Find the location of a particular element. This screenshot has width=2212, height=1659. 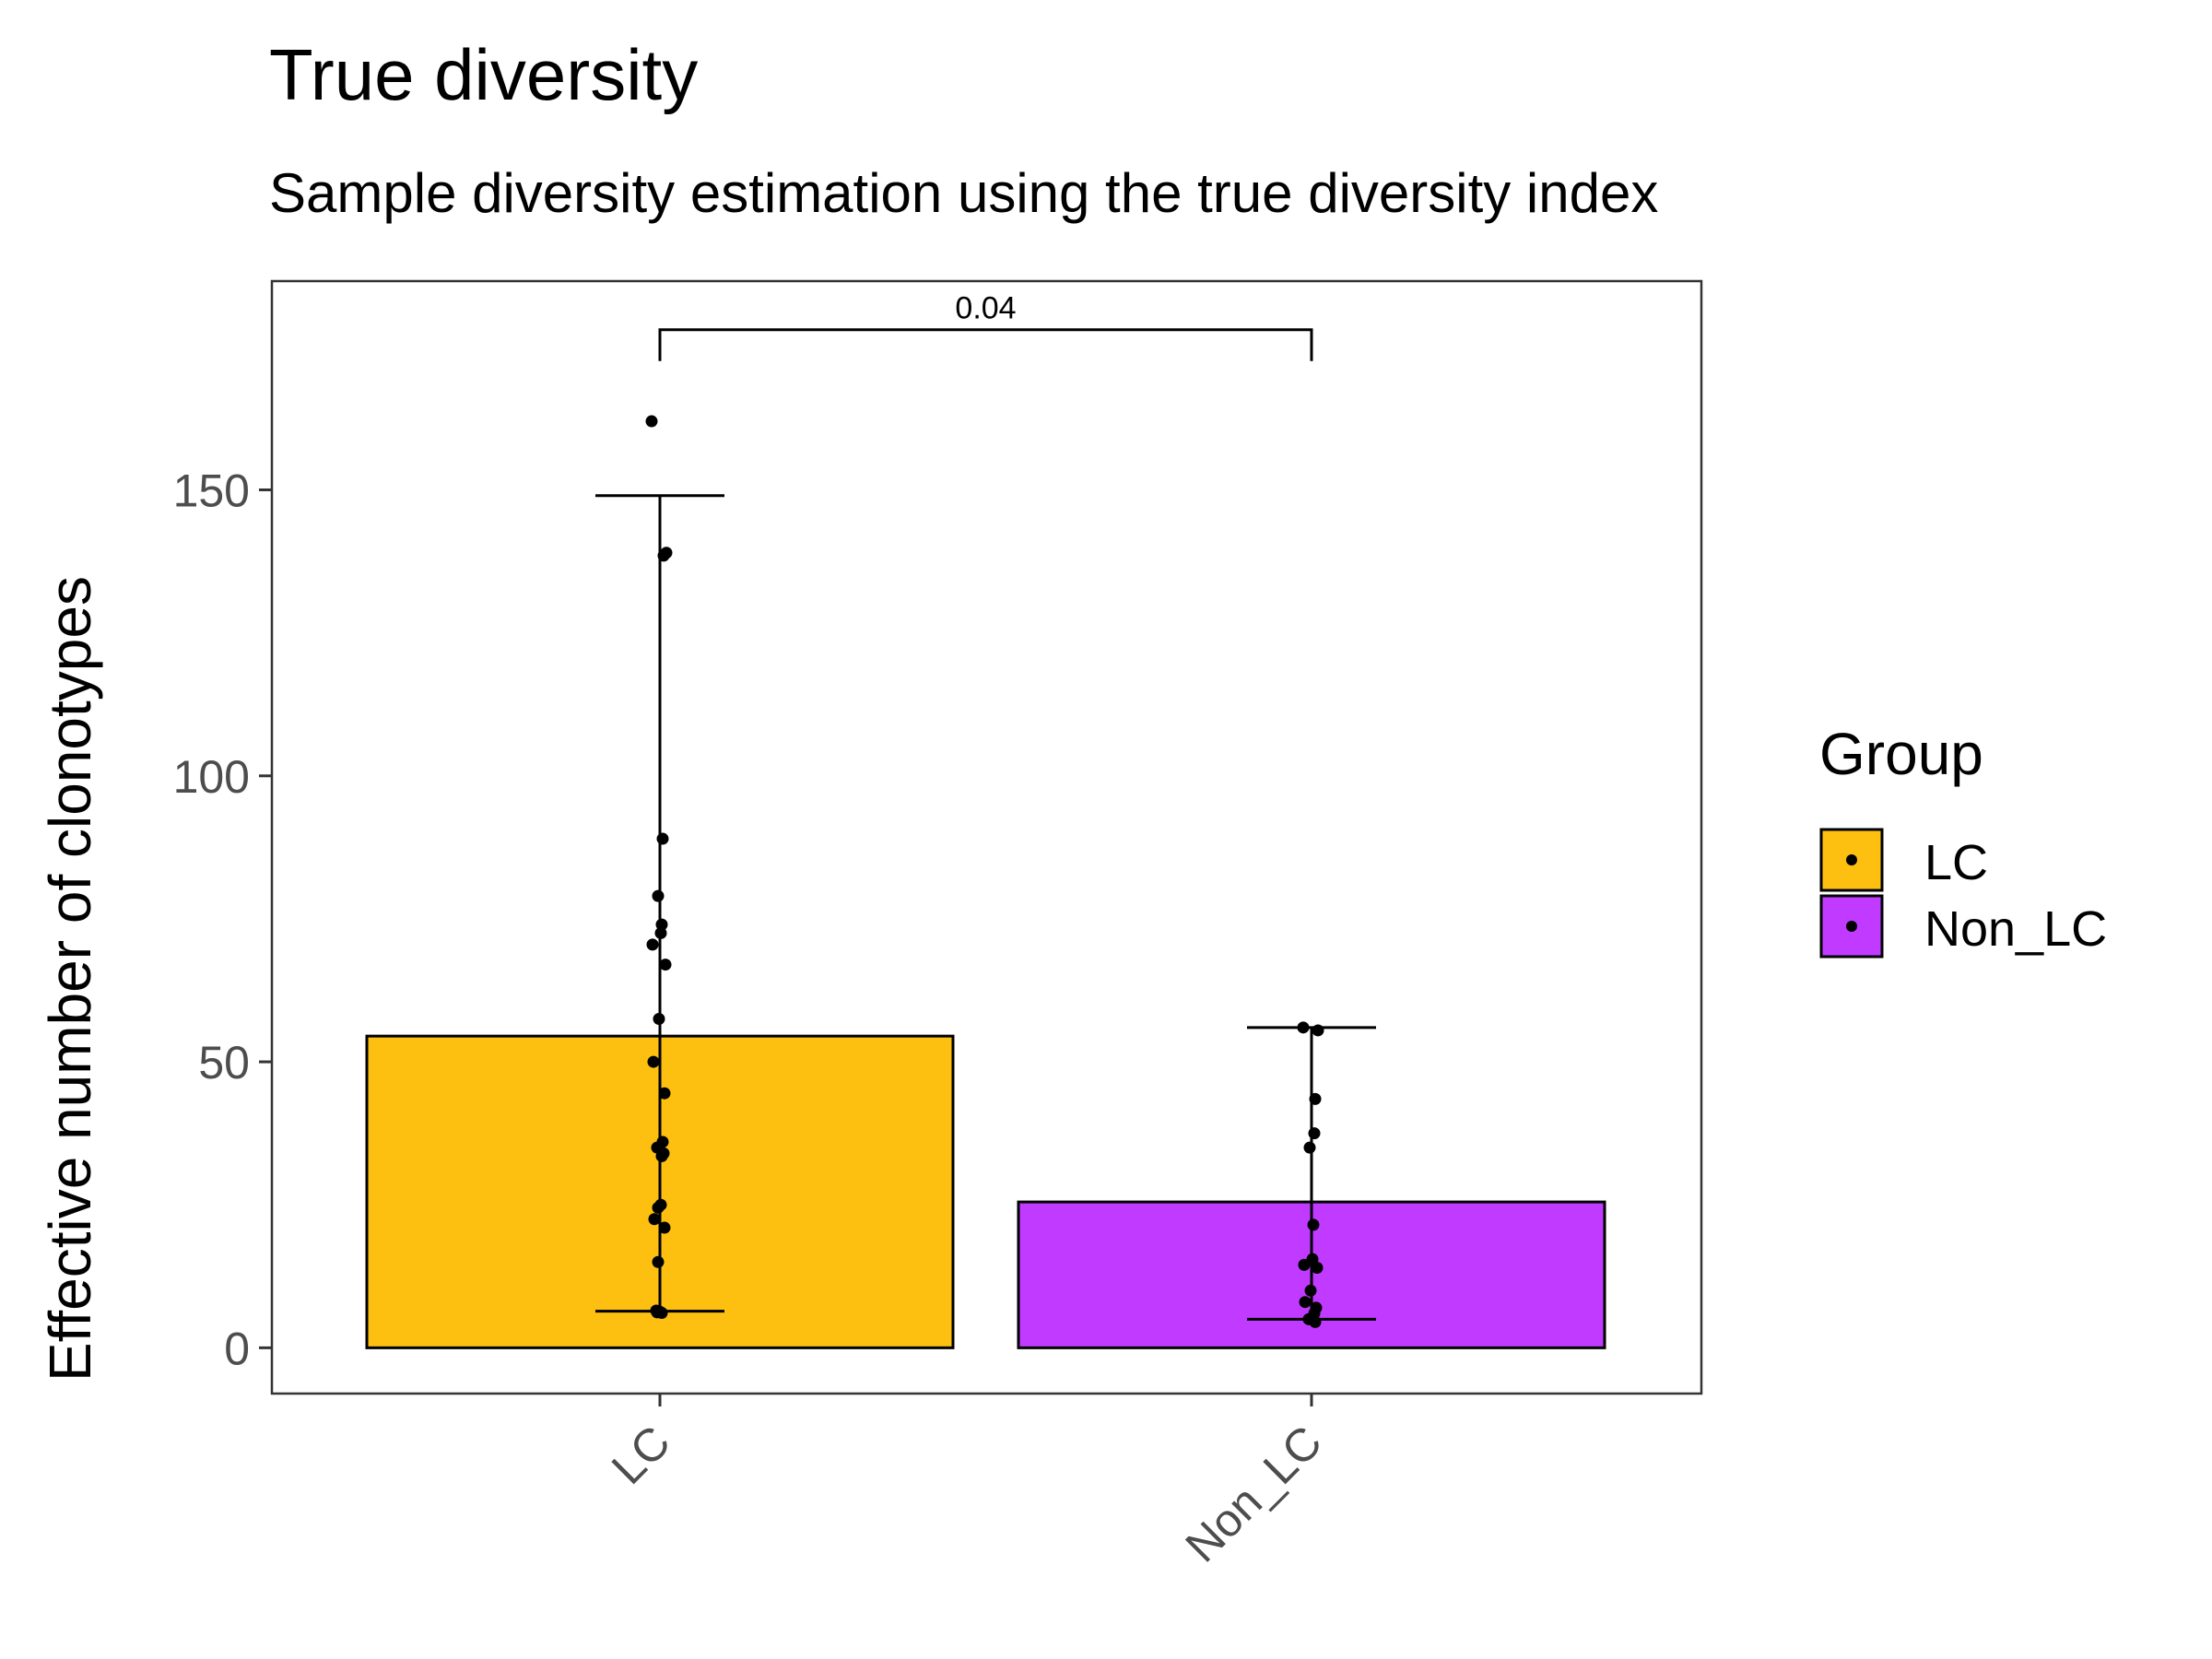

legend-title: Group is located at coordinates (1901, 754).